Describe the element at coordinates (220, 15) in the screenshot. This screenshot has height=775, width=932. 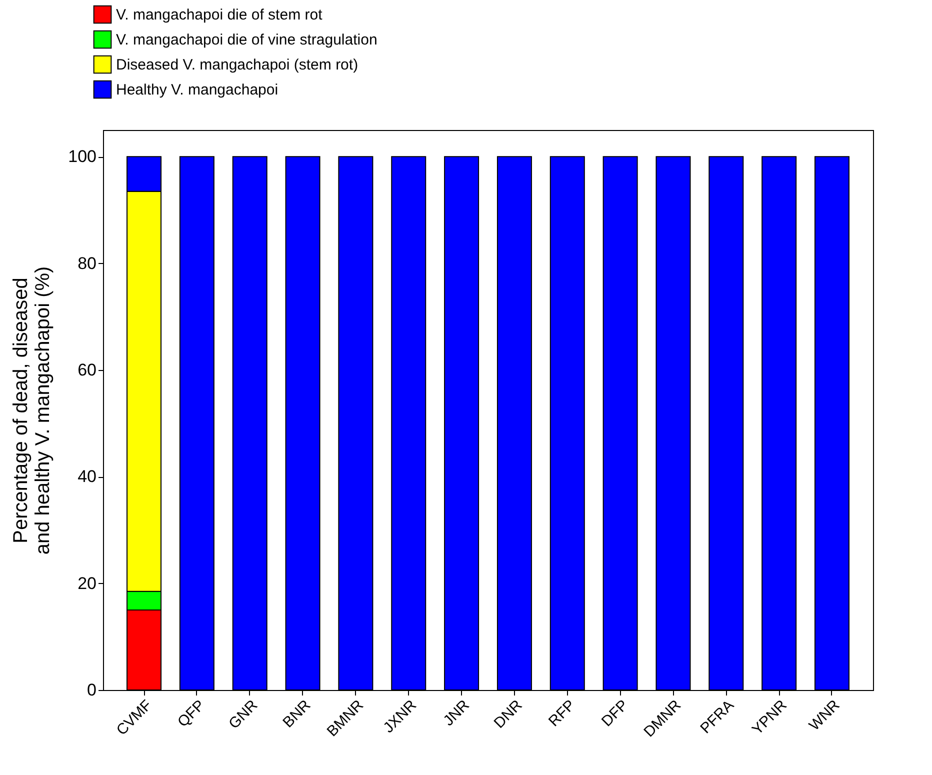
I see `legend-label: V. mangachapoi die of stem rot` at that location.